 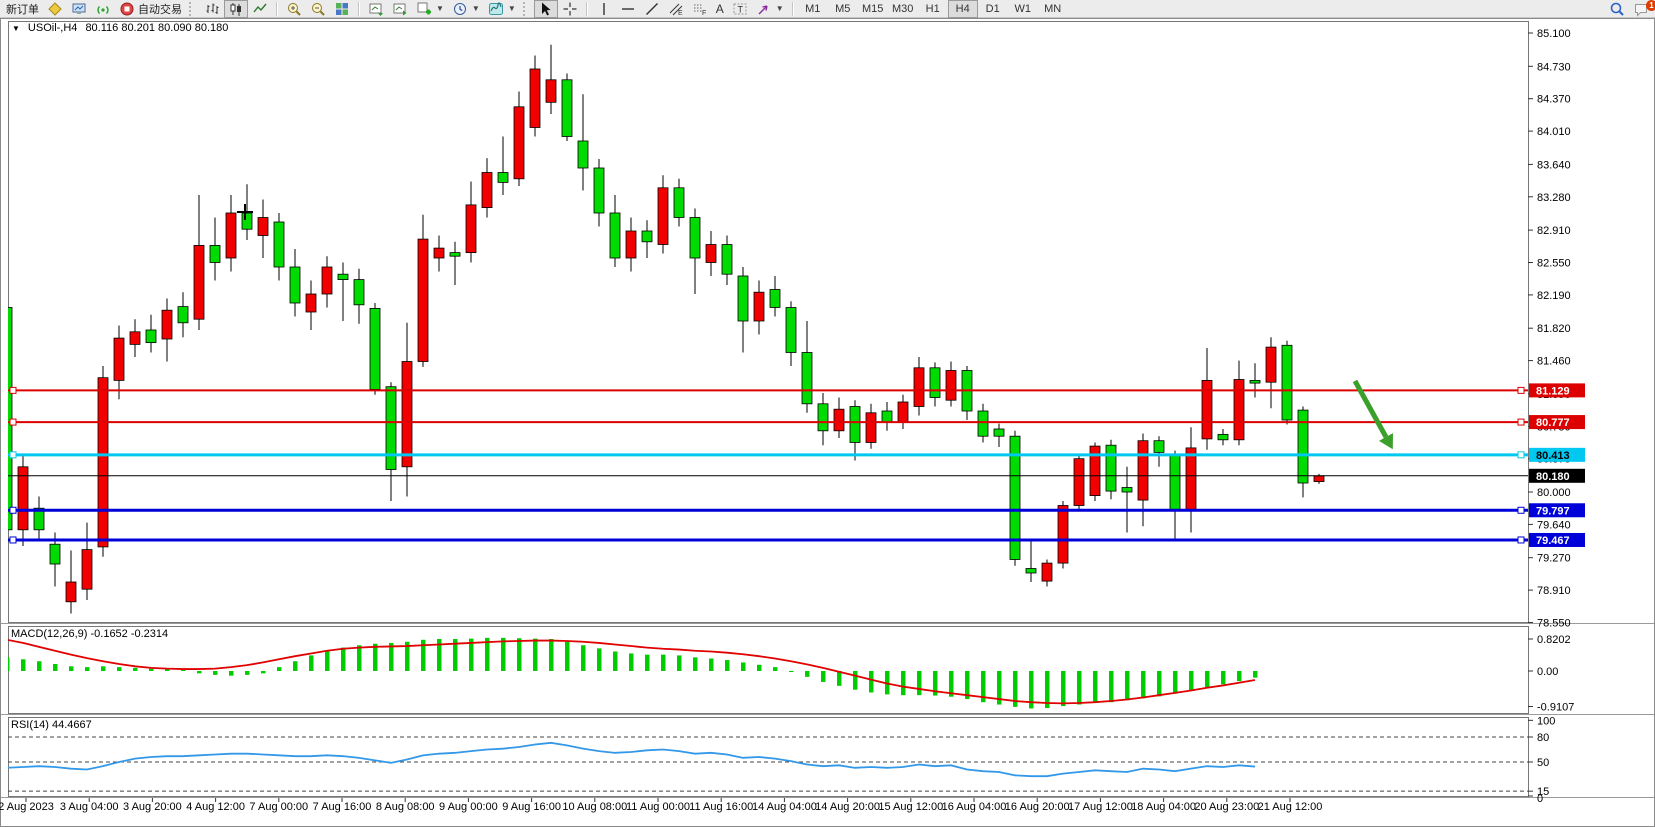 What do you see at coordinates (1053, 8) in the screenshot?
I see `timeframe-mn: MN` at bounding box center [1053, 8].